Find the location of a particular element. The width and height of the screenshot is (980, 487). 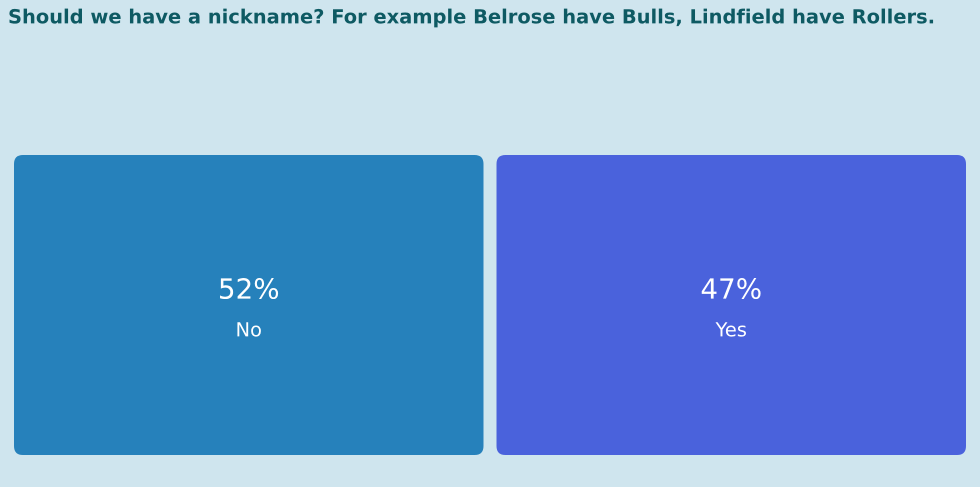

data-label: 52% is located at coordinates (249, 289).